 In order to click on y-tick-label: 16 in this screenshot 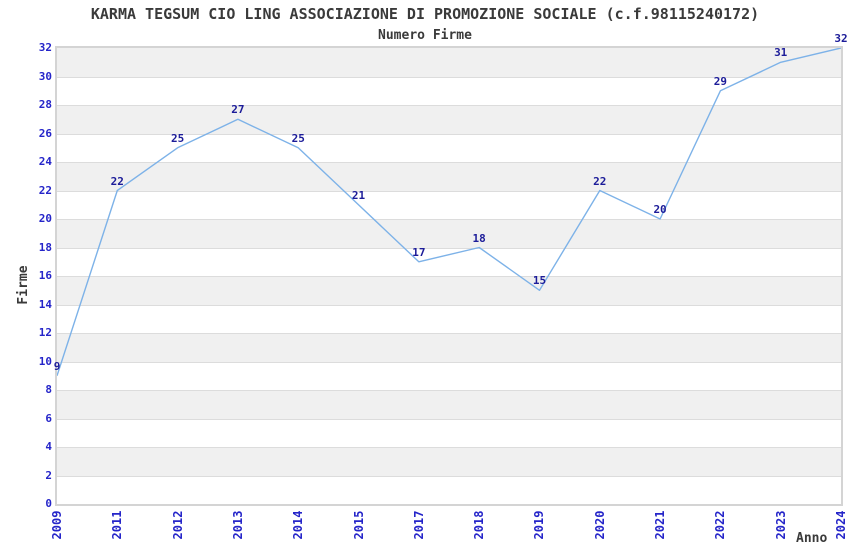, I will do `click(45, 275)`.